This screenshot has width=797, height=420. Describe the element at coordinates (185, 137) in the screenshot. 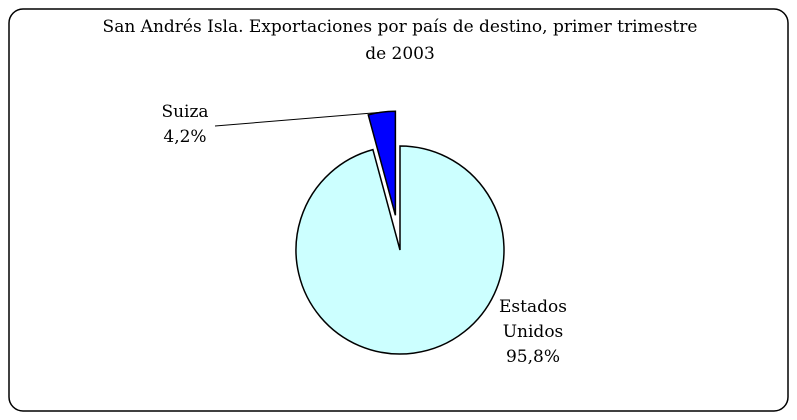

I see `value-label: 4,2%` at that location.